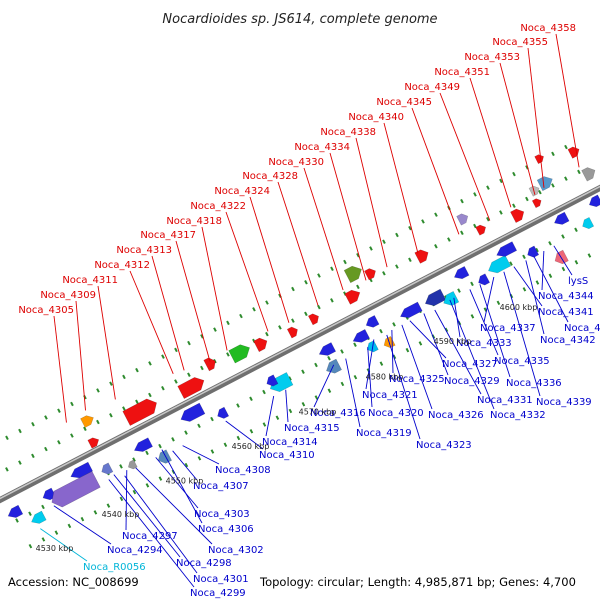 The width and height of the screenshot is (600, 600). Describe the element at coordinates (236, 550) in the screenshot. I see `reverse-gene-label: Noca_4302` at that location.